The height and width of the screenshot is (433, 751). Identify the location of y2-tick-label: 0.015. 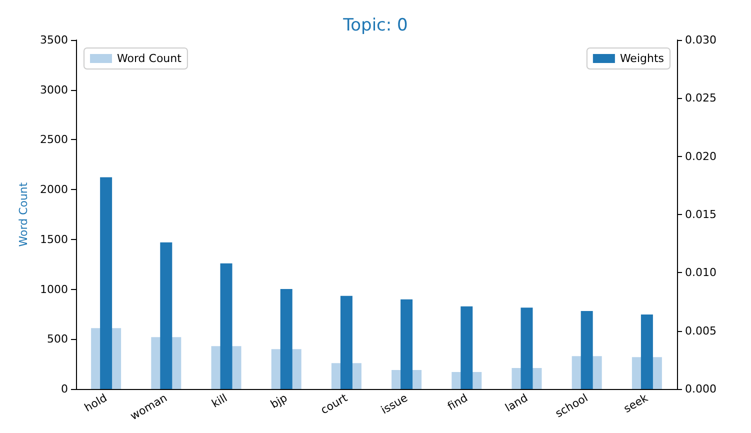
(700, 214).